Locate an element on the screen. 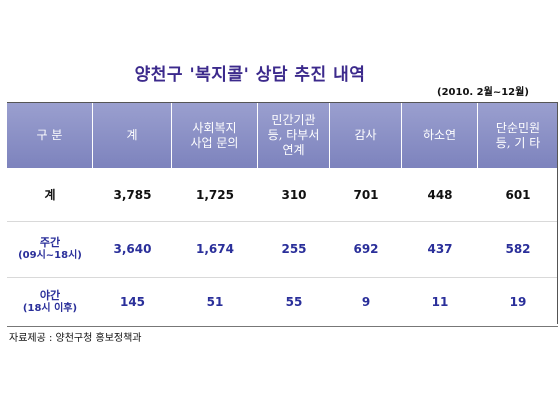 This screenshot has width=560, height=420. table-cell: 55 is located at coordinates (294, 301).